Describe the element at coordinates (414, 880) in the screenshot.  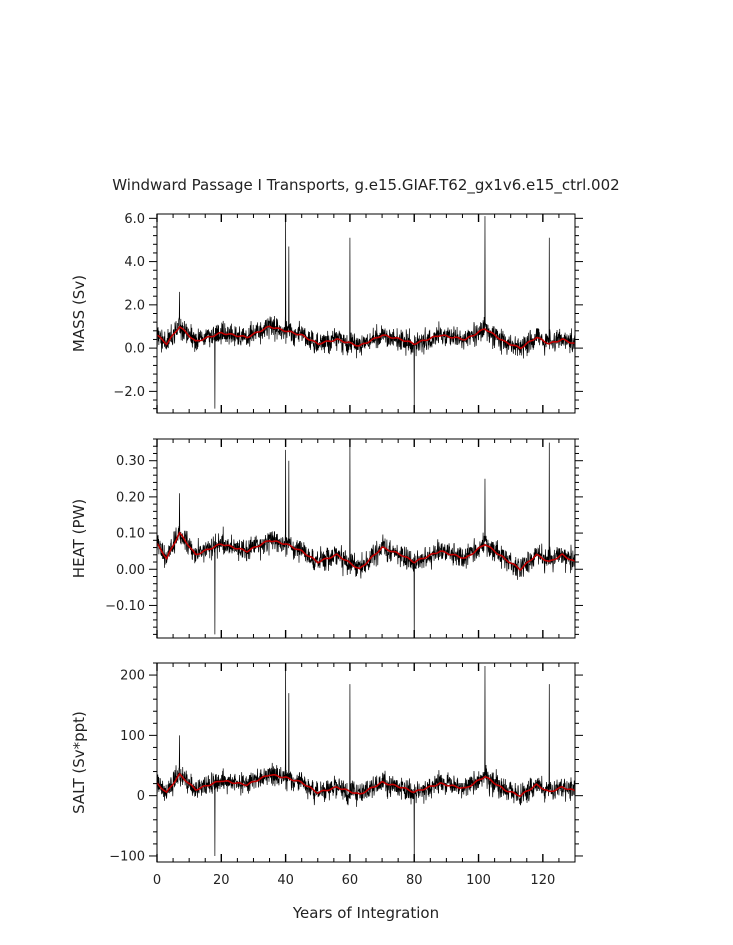
I see `x-tick-label: 80` at that location.